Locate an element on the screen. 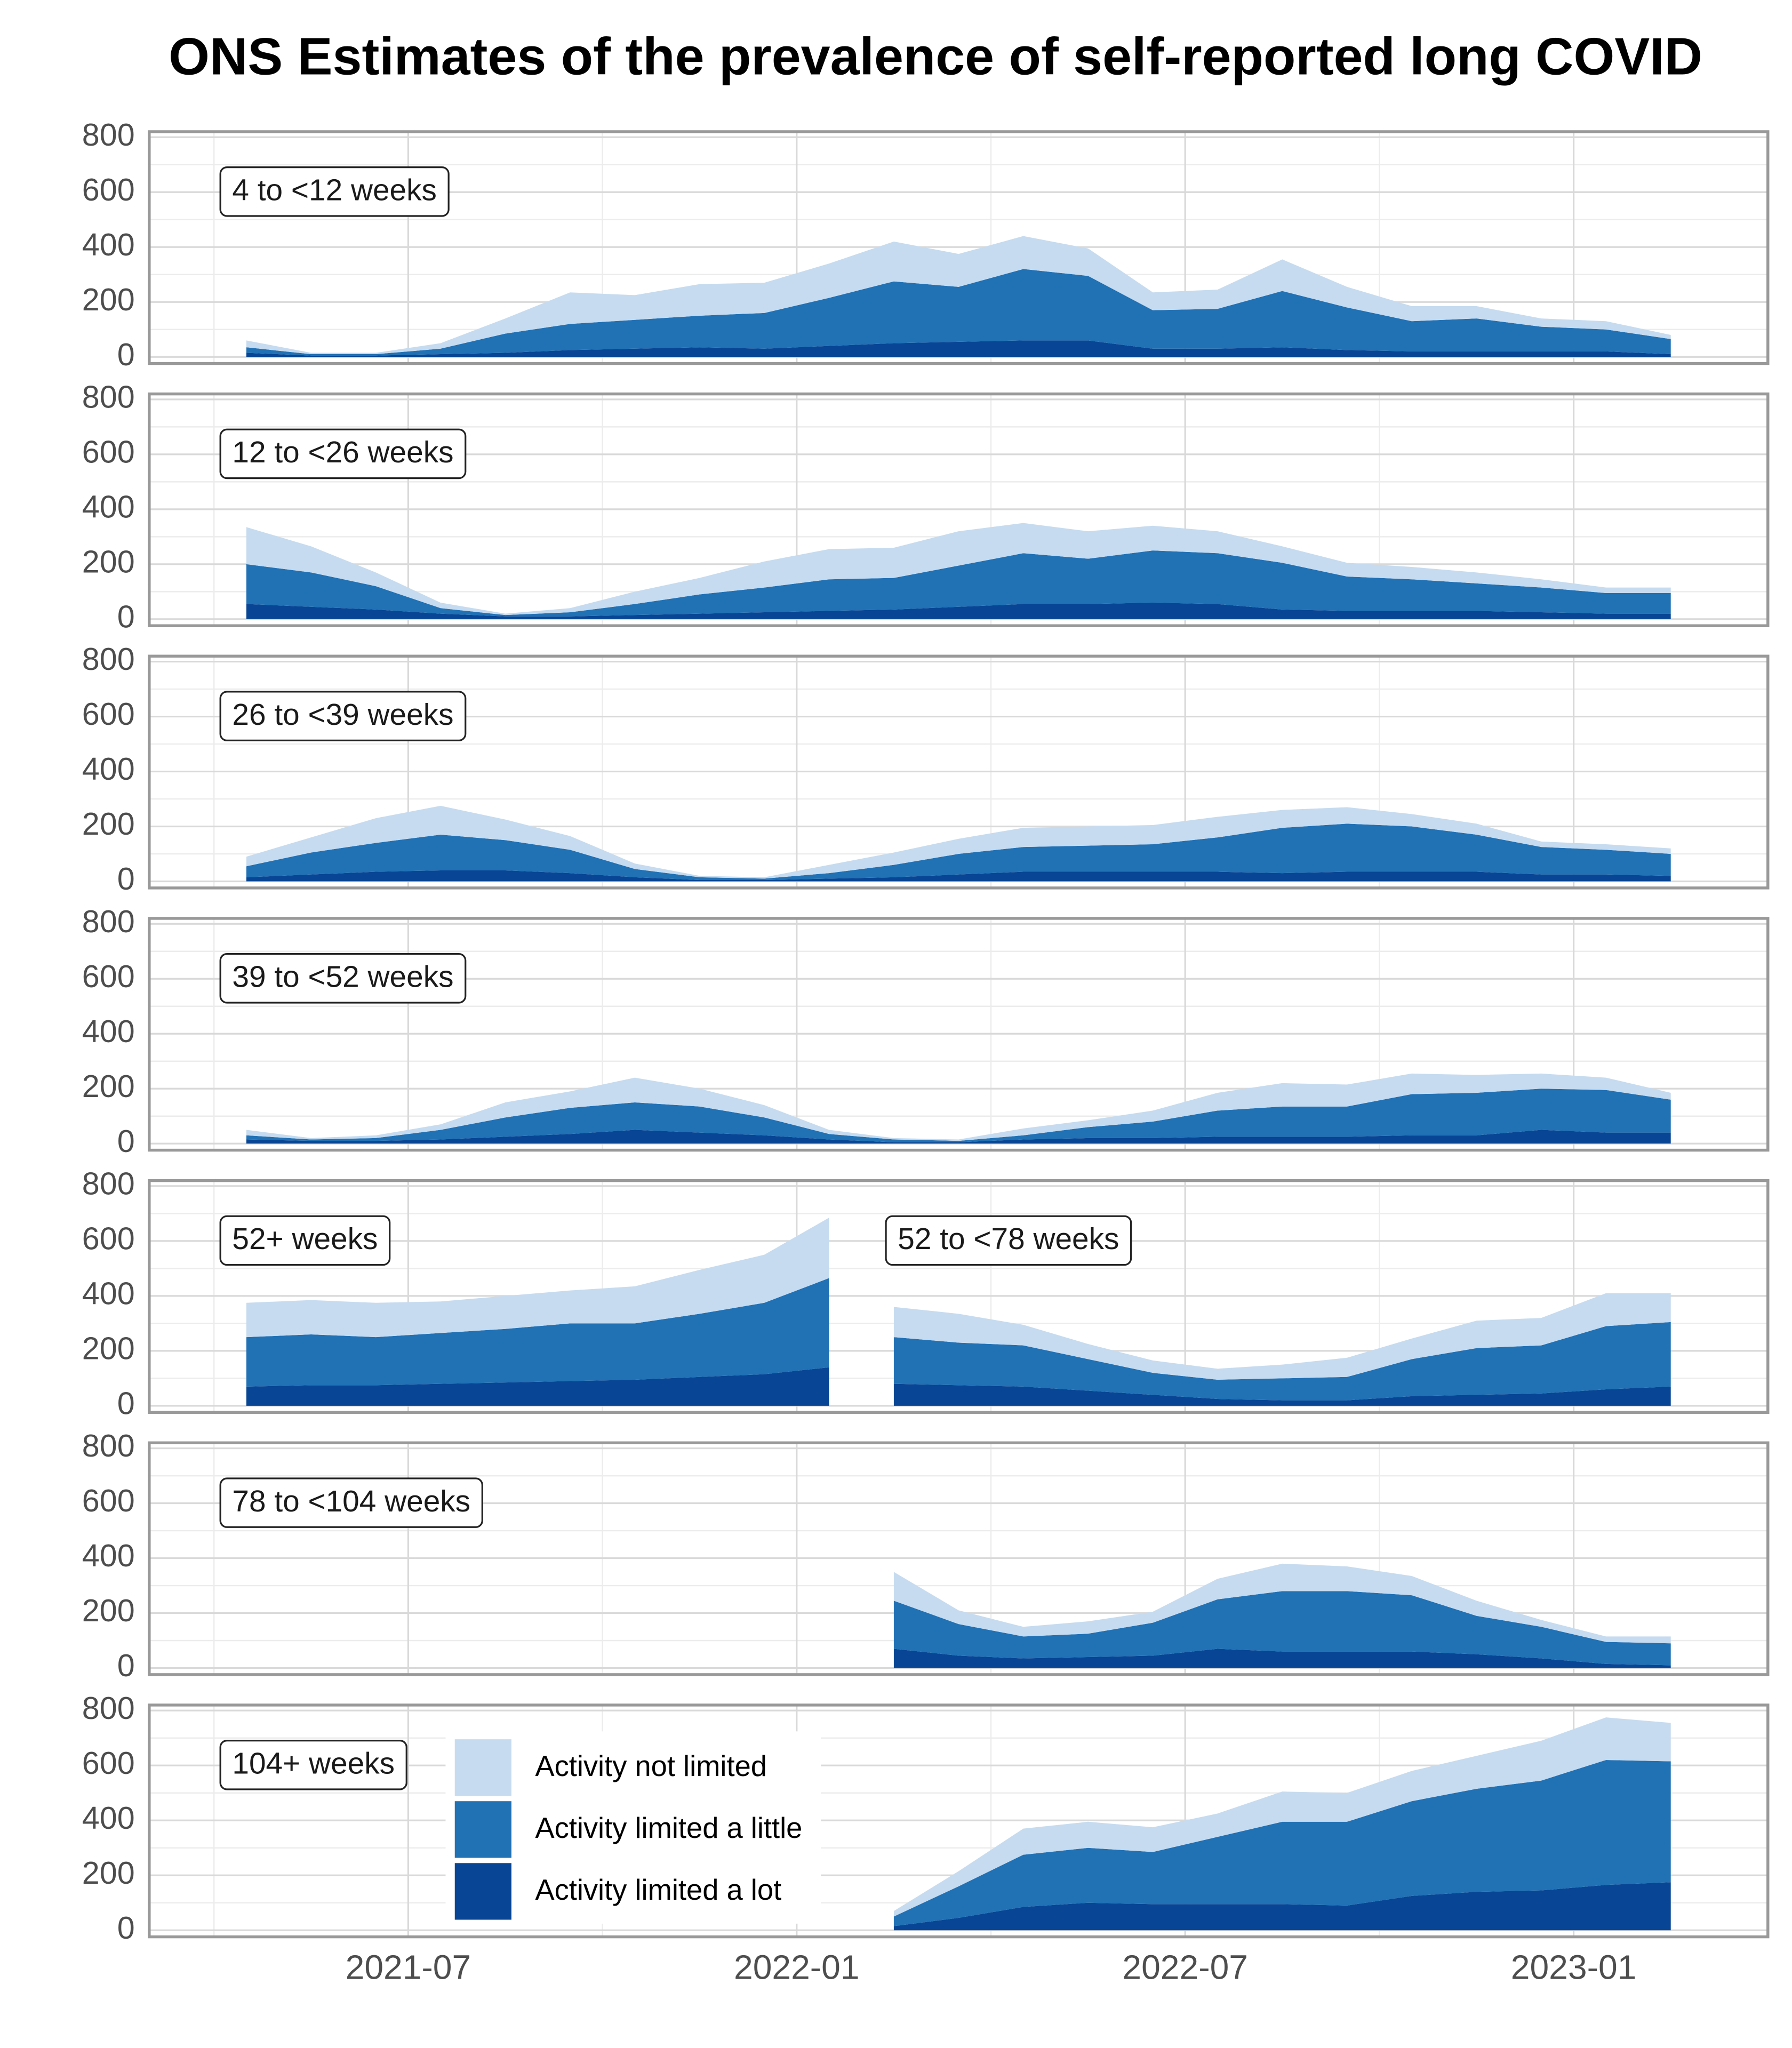  x-tick-label: 2021-07 is located at coordinates (408, 1967).